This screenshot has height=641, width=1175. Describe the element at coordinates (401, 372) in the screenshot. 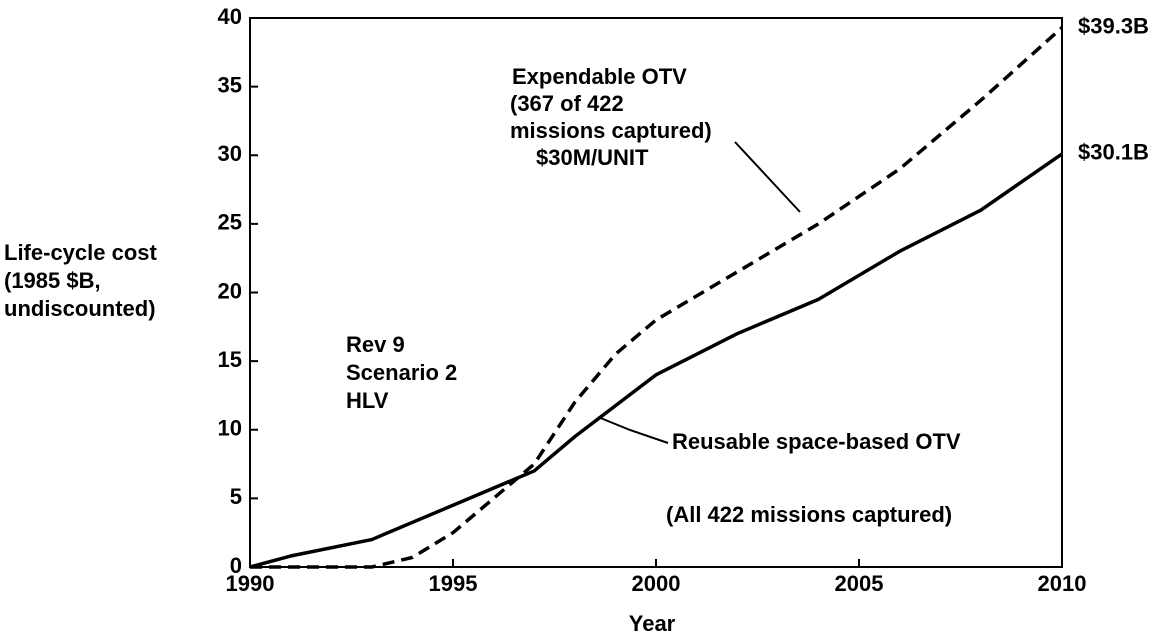

I see `annotation: Scenario 2` at that location.